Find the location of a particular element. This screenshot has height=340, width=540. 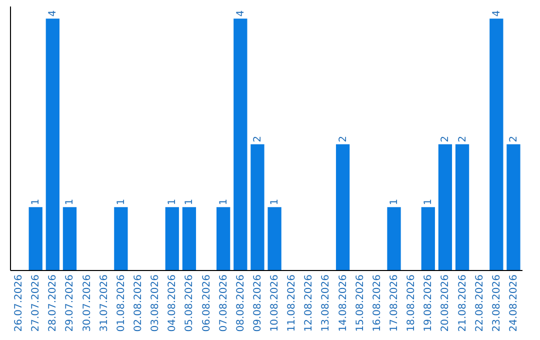

x-tick-label: 14.08.2026 is located at coordinates (343, 303).